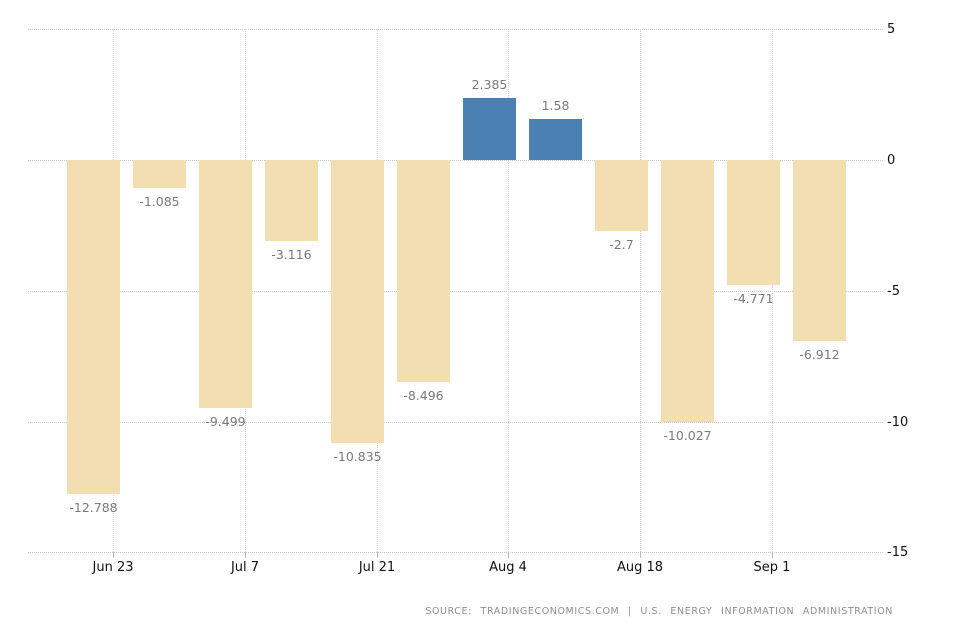 This screenshot has height=636, width=954. Describe the element at coordinates (772, 567) in the screenshot. I see `x-axis-tick-label: Sep 1` at that location.